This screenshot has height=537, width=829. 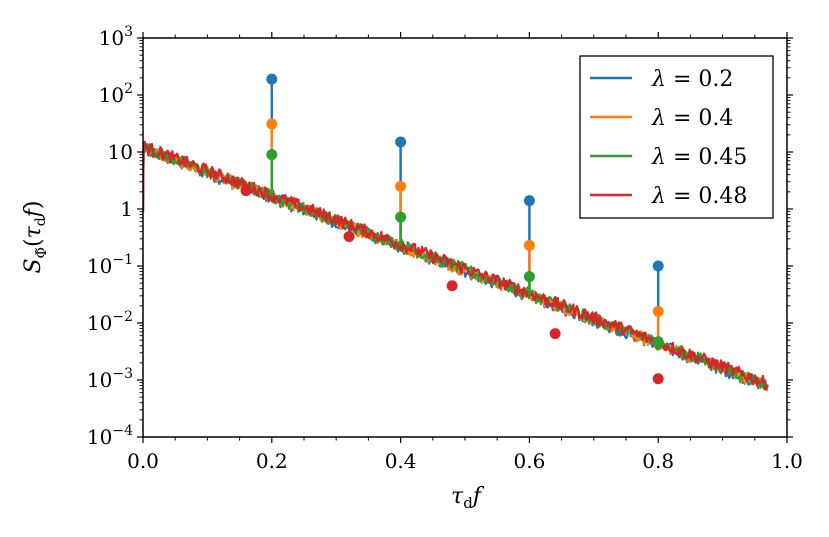 What do you see at coordinates (110, 265) in the screenshot?
I see `y-tick-label: 10⁻¹` at bounding box center [110, 265].